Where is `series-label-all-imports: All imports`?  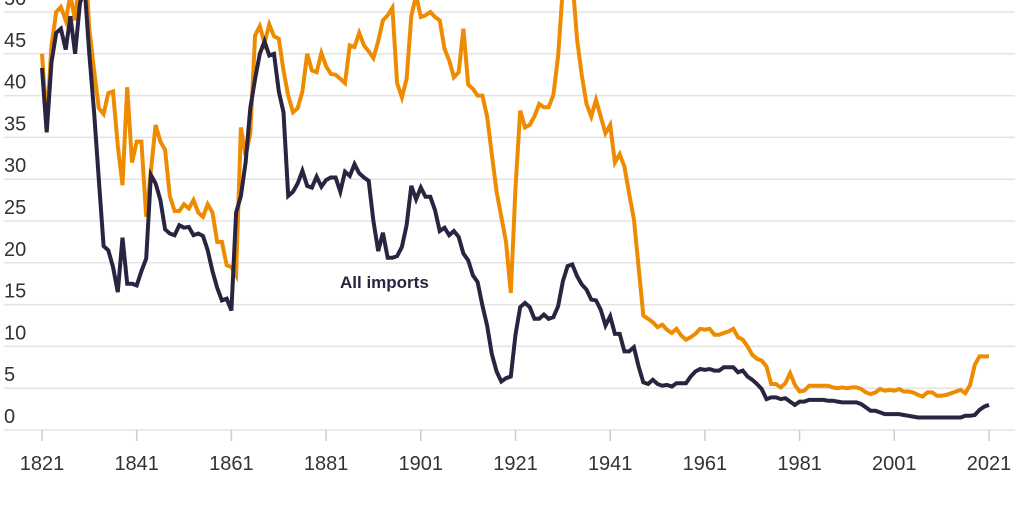 series-label-all-imports: All imports is located at coordinates (384, 282).